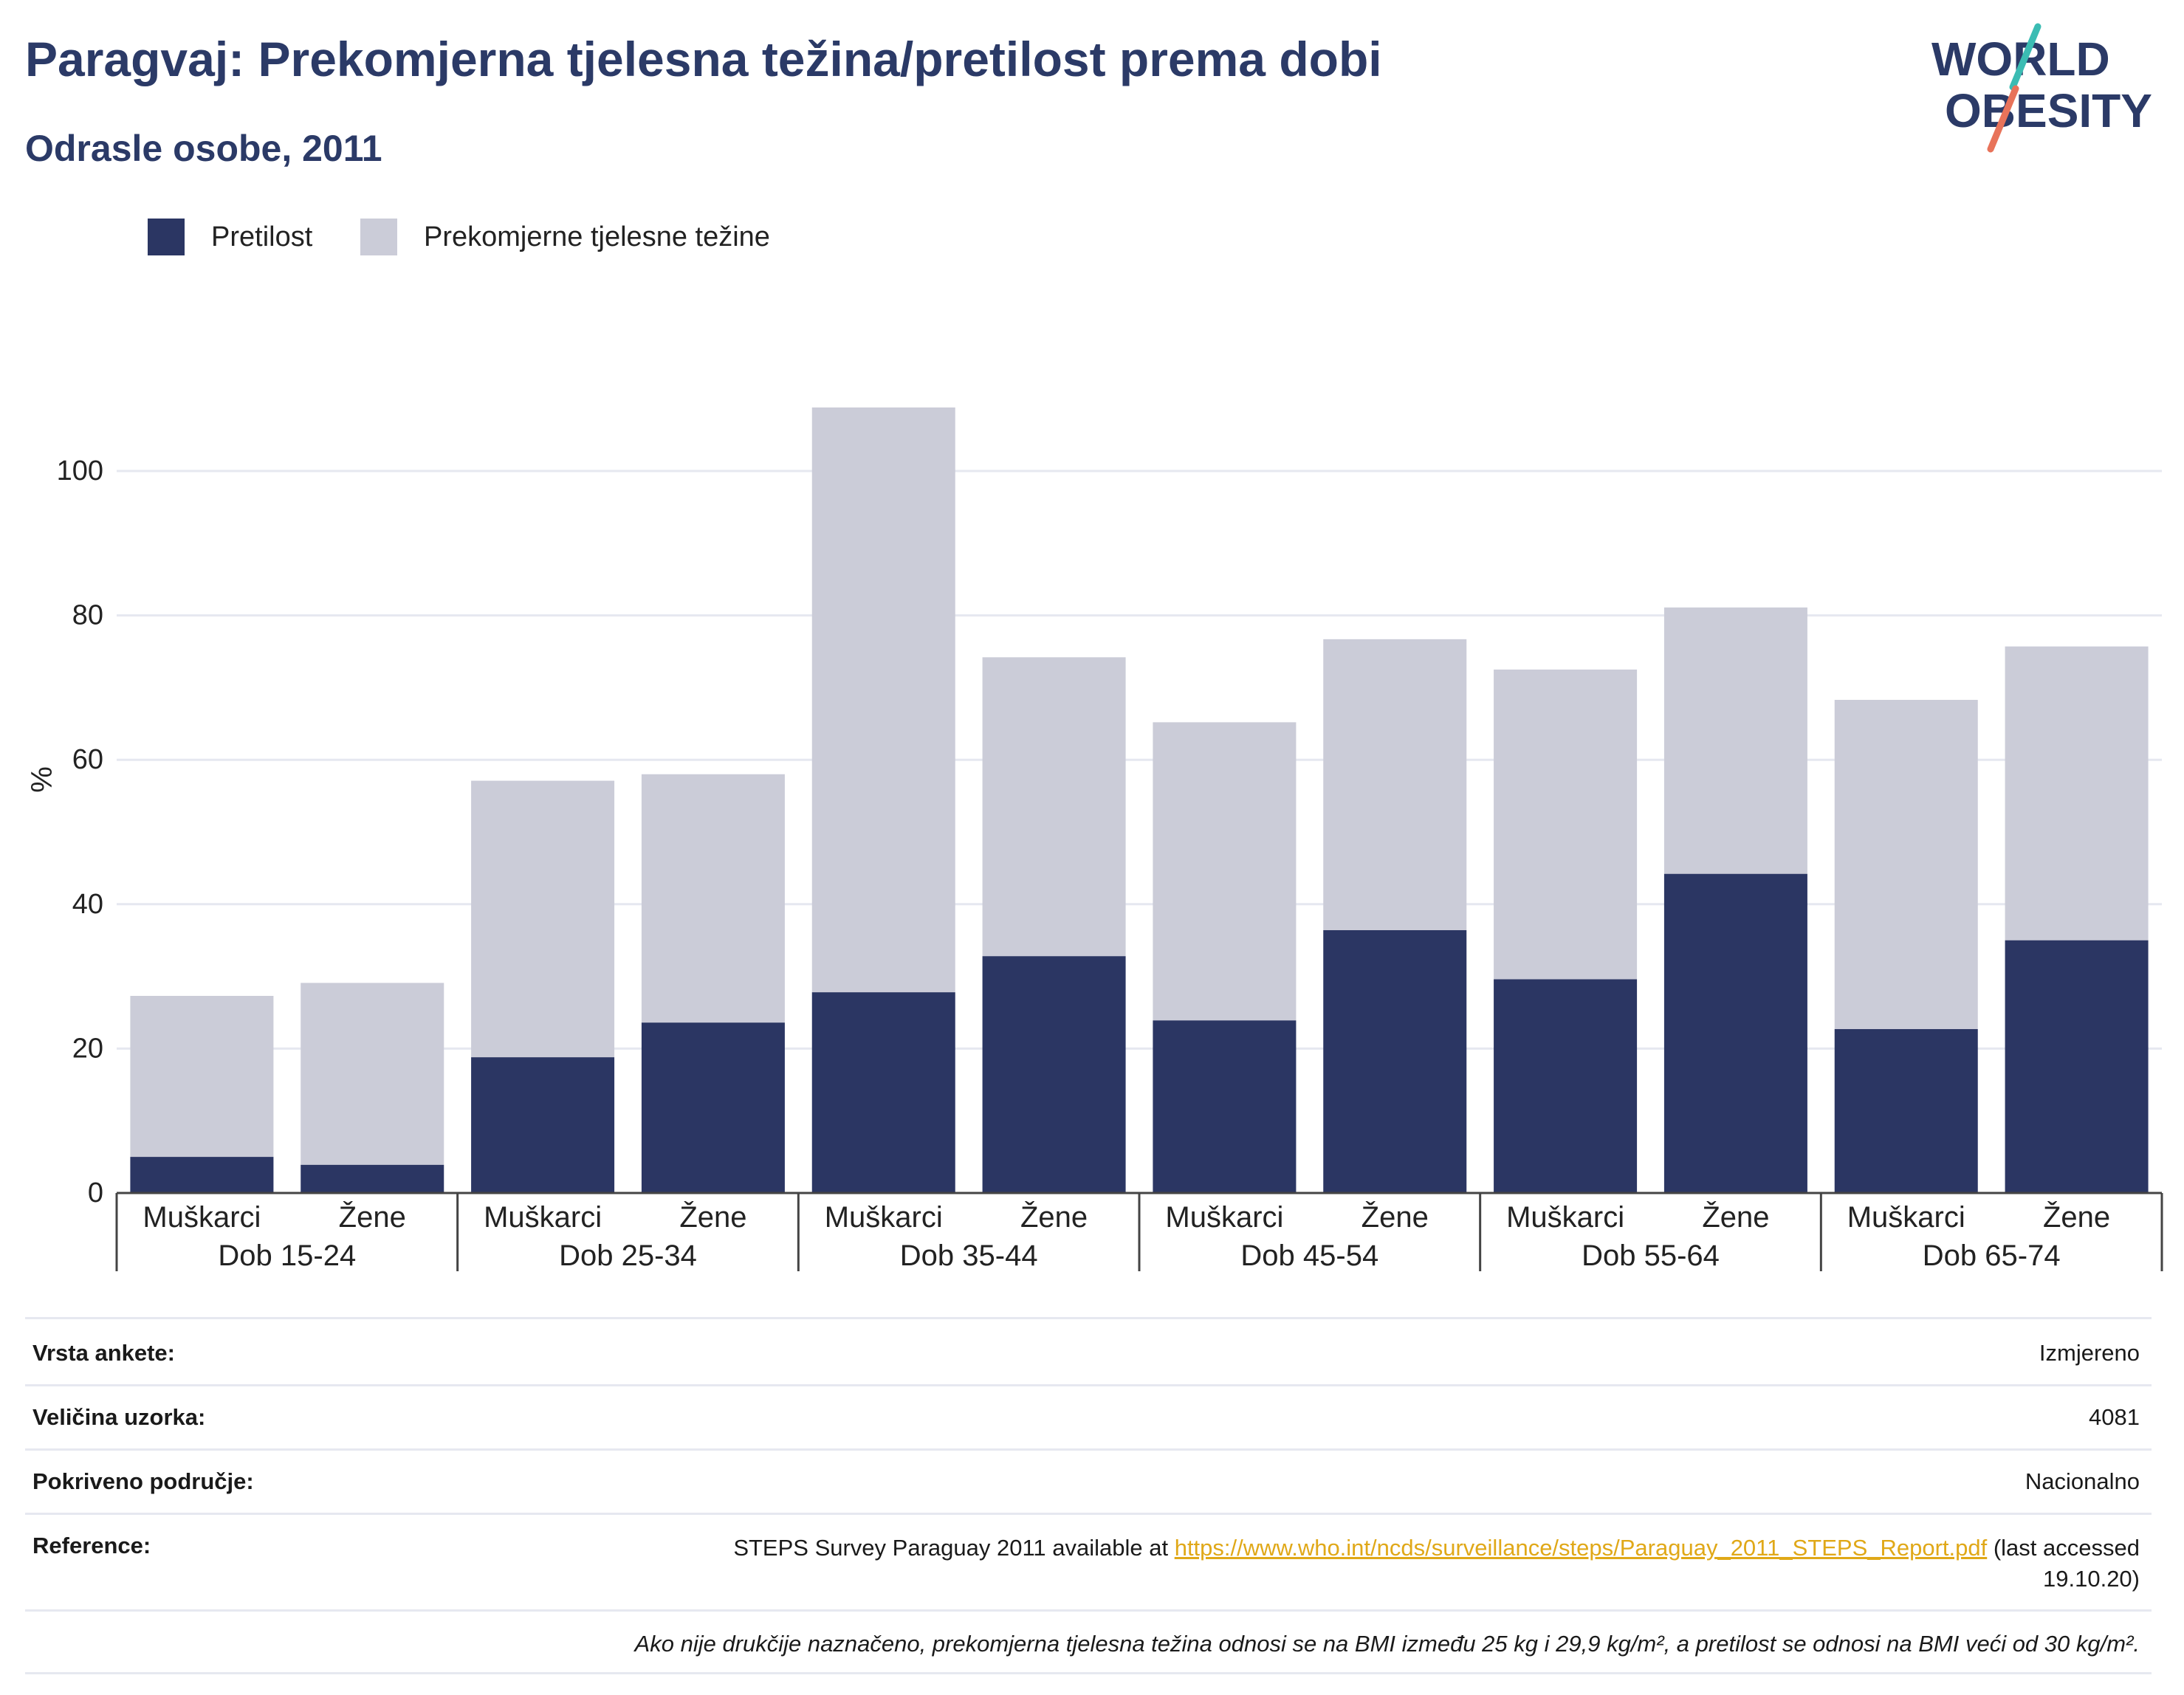 This screenshot has width=2184, height=1695. Describe the element at coordinates (87, 1048) in the screenshot. I see `y-tick-label: 20` at that location.